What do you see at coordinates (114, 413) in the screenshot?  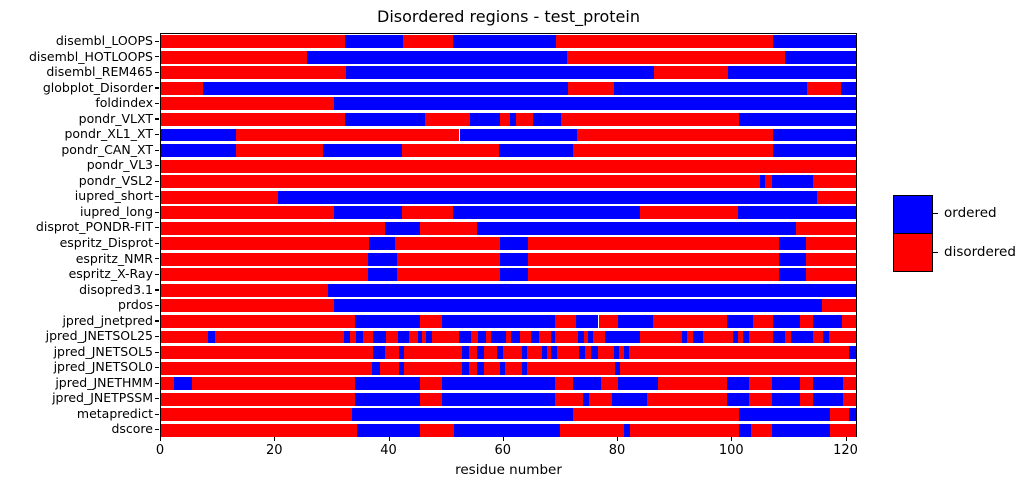 I see `y-tick-label: metapredict` at bounding box center [114, 413].